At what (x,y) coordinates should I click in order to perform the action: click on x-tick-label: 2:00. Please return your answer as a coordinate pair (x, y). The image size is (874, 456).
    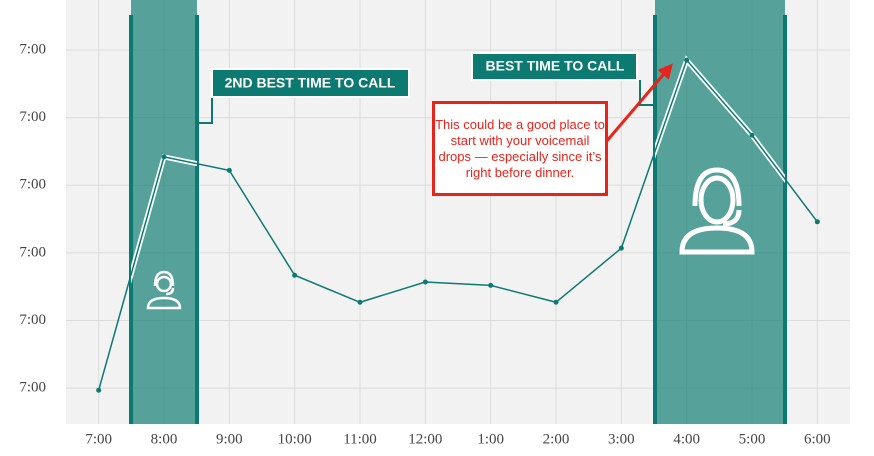
    Looking at the image, I should click on (556, 439).